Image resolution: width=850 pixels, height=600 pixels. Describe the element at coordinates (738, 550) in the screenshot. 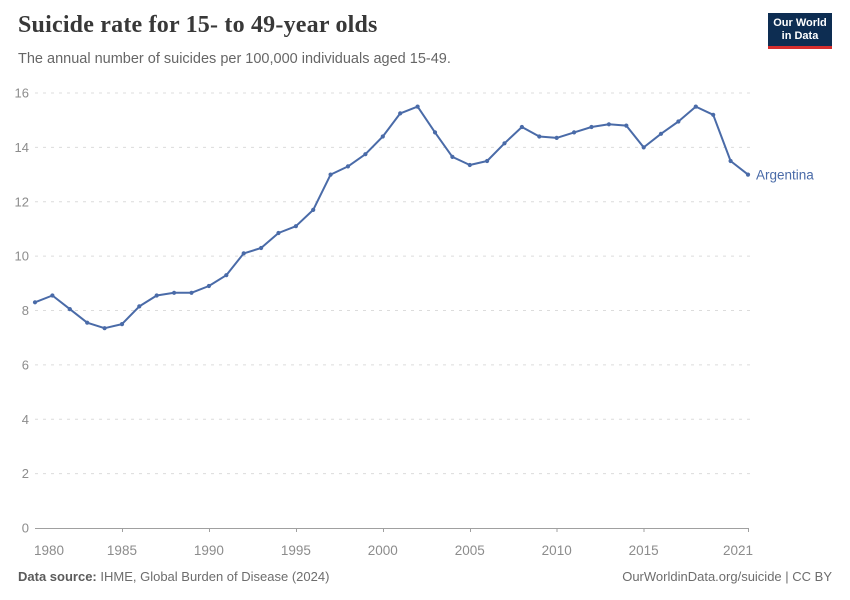

I see `x-tick-label: 2021` at that location.